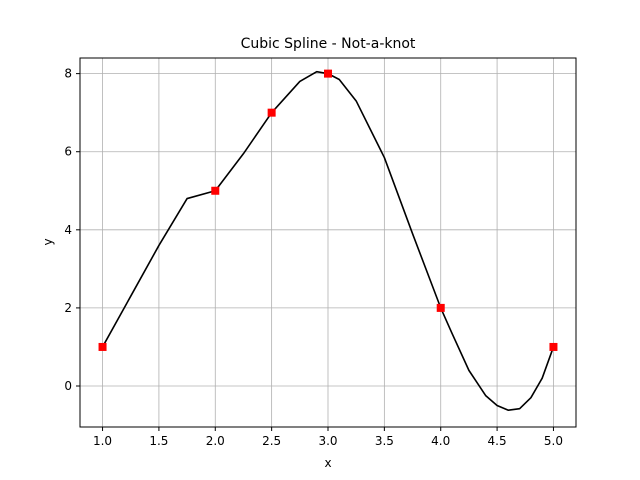 This screenshot has width=640, height=480. Describe the element at coordinates (68, 230) in the screenshot. I see `y-tick-label: 4` at that location.